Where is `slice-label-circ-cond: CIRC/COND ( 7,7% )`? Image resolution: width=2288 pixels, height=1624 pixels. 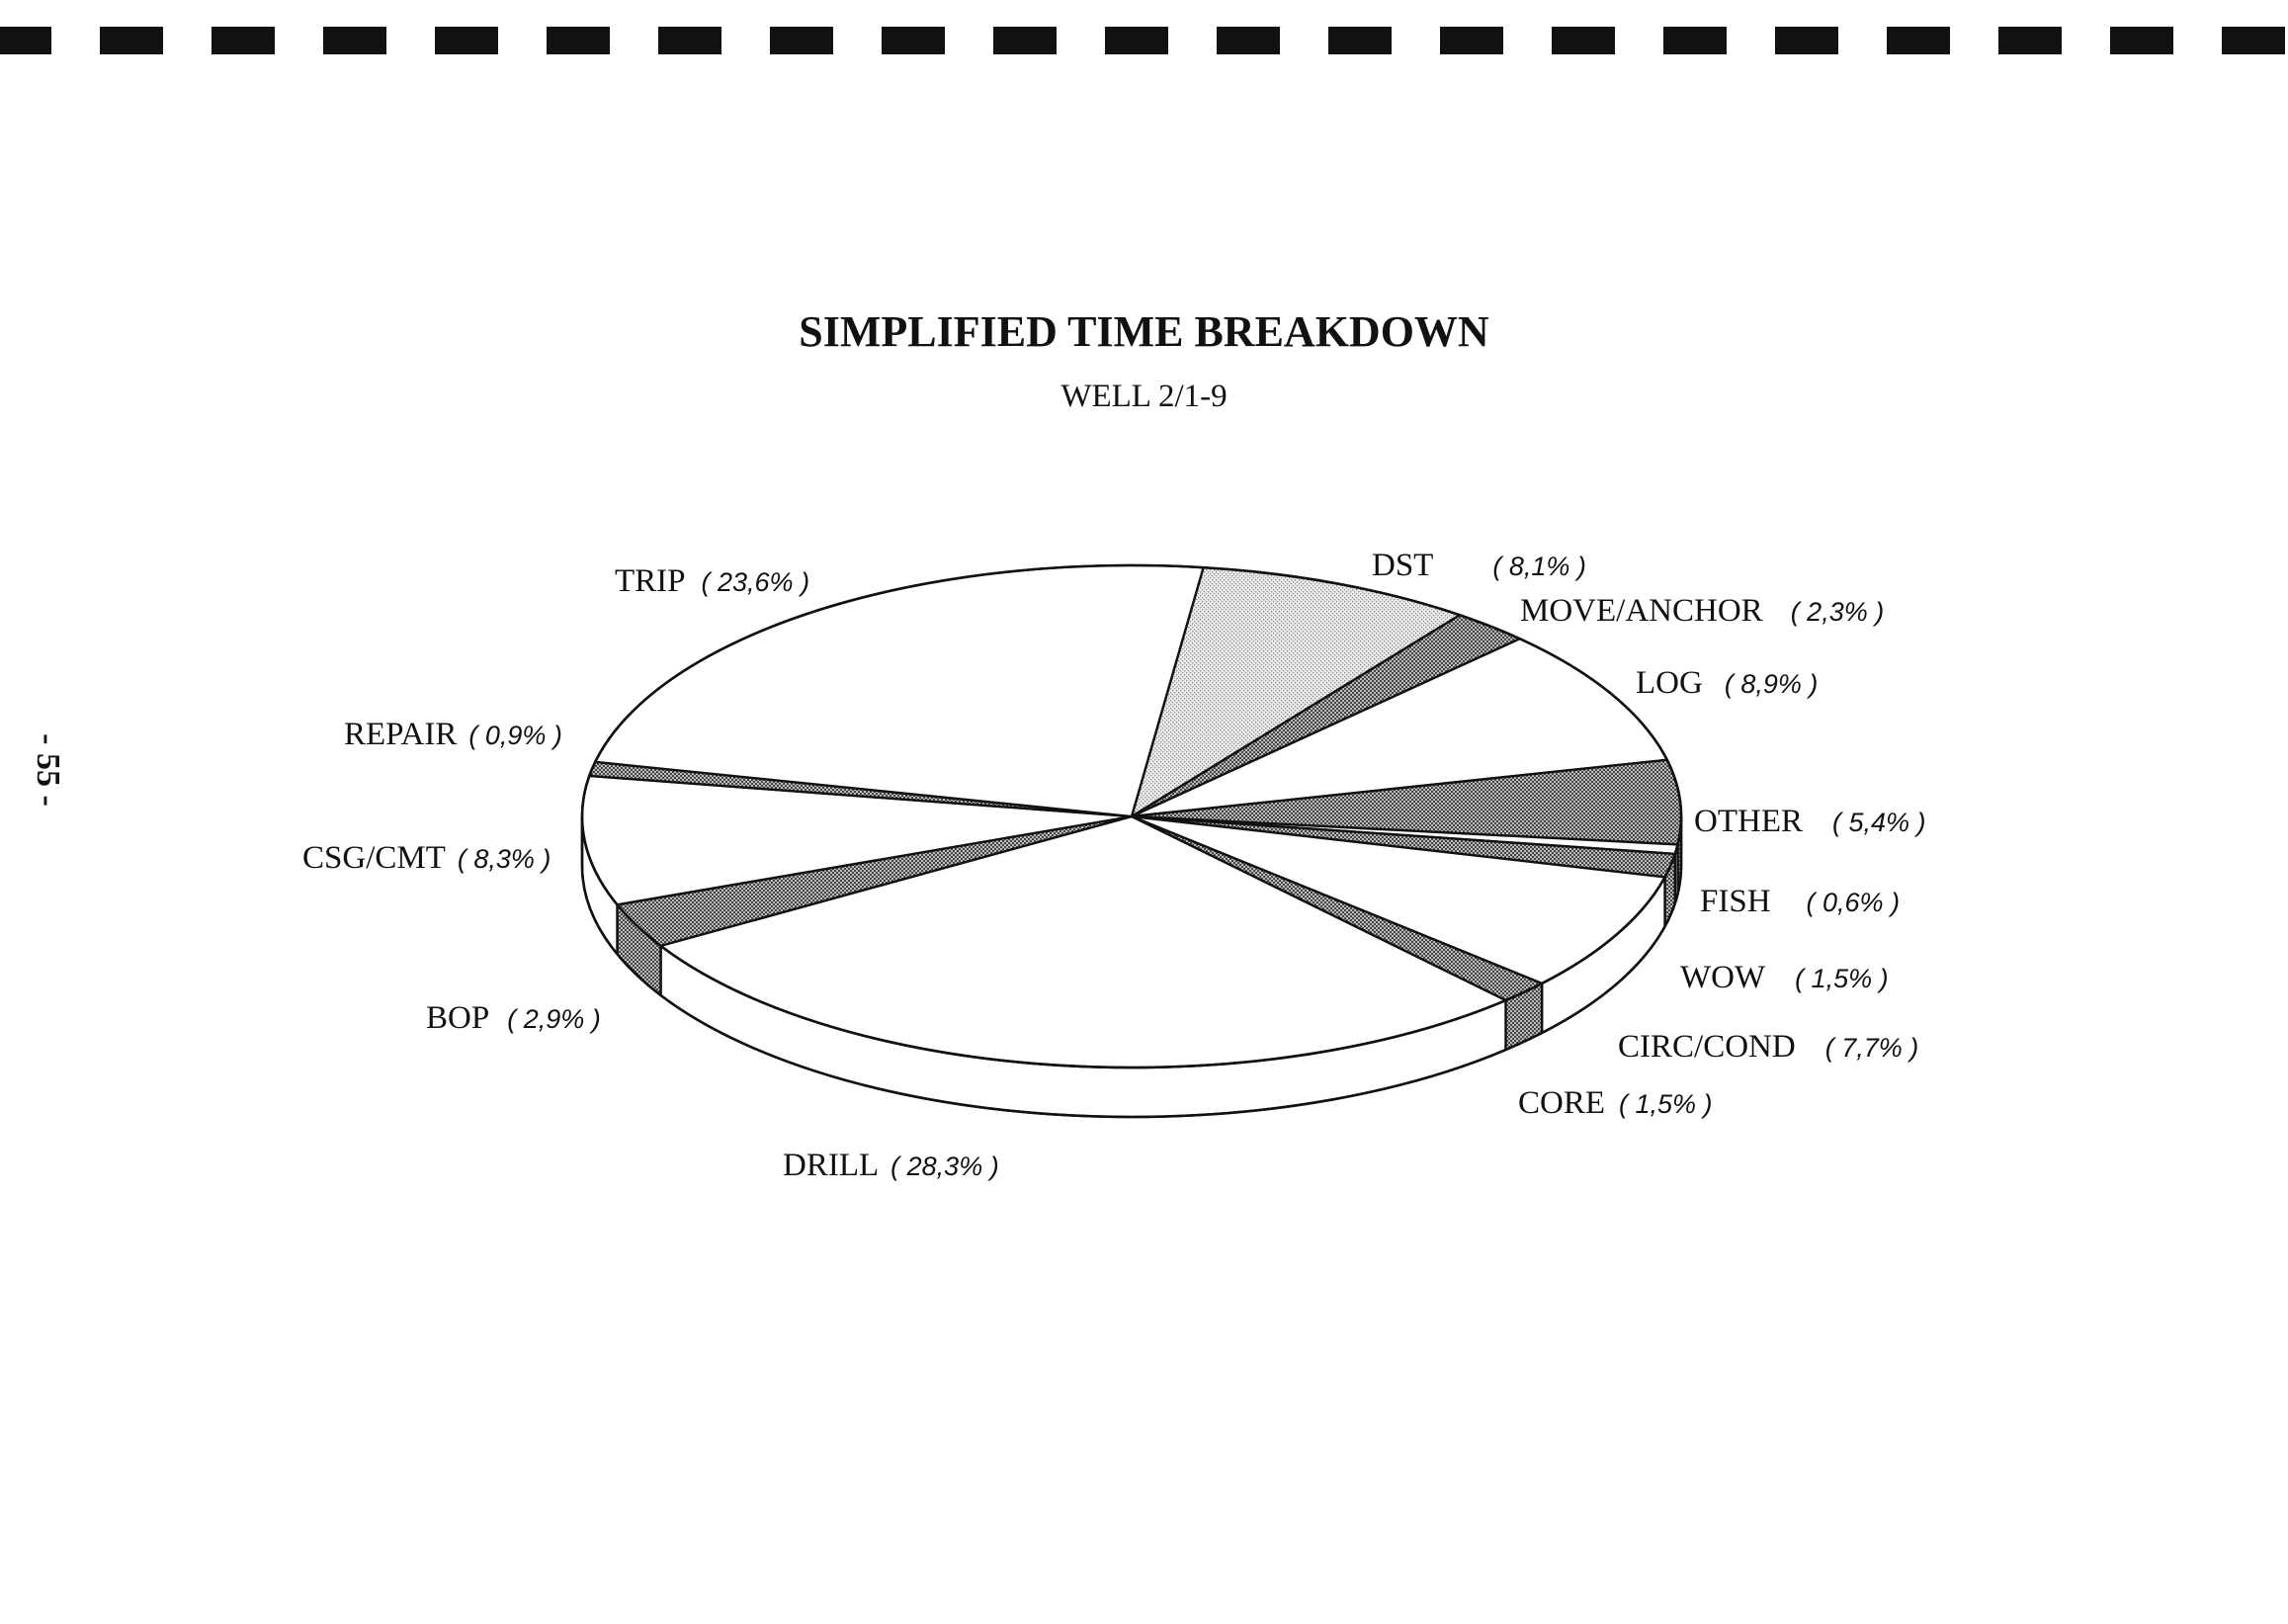
slice-label-circ-cond: CIRC/COND ( 7,7% ) is located at coordinates (1768, 1047).